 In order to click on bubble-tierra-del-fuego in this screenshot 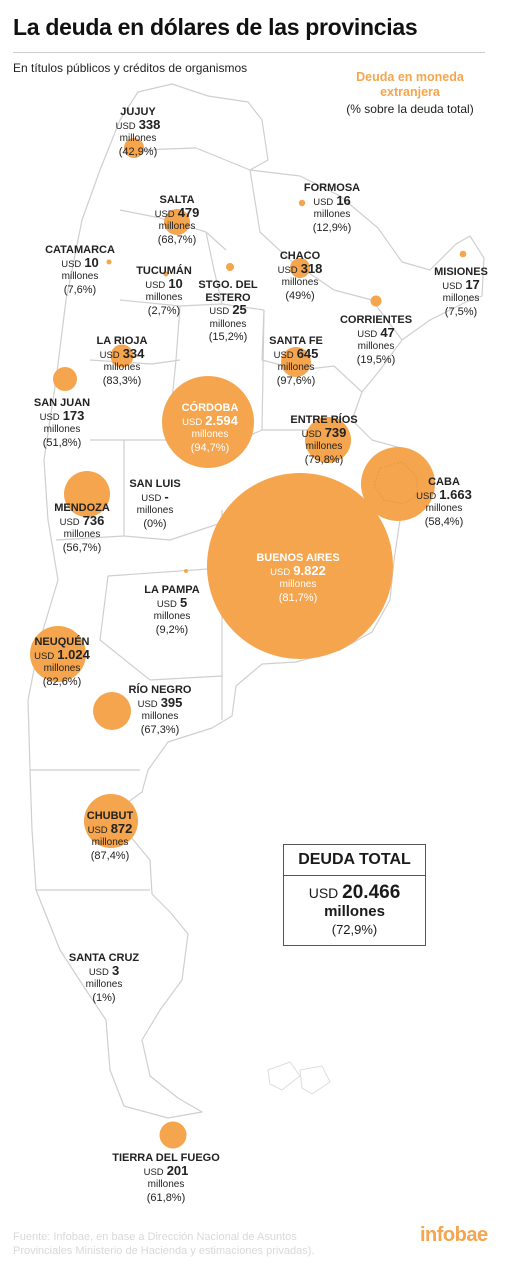, I will do `click(173, 1135)`.